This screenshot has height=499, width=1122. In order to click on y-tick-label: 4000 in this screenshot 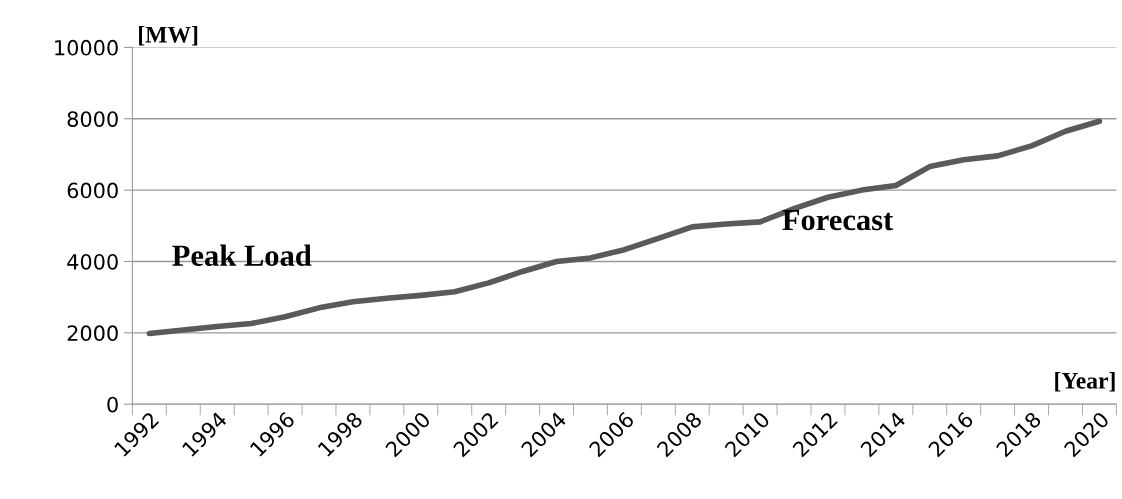, I will do `click(92, 261)`.